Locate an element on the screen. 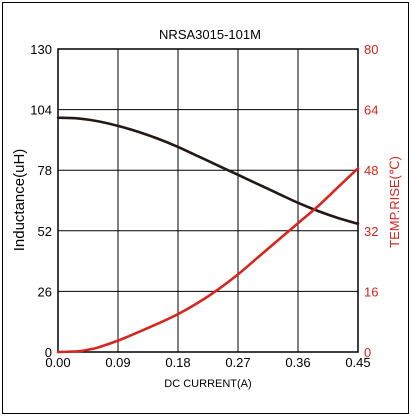 Image resolution: width=412 pixels, height=417 pixels. y-left-tick-label: 104 is located at coordinates (41, 110).